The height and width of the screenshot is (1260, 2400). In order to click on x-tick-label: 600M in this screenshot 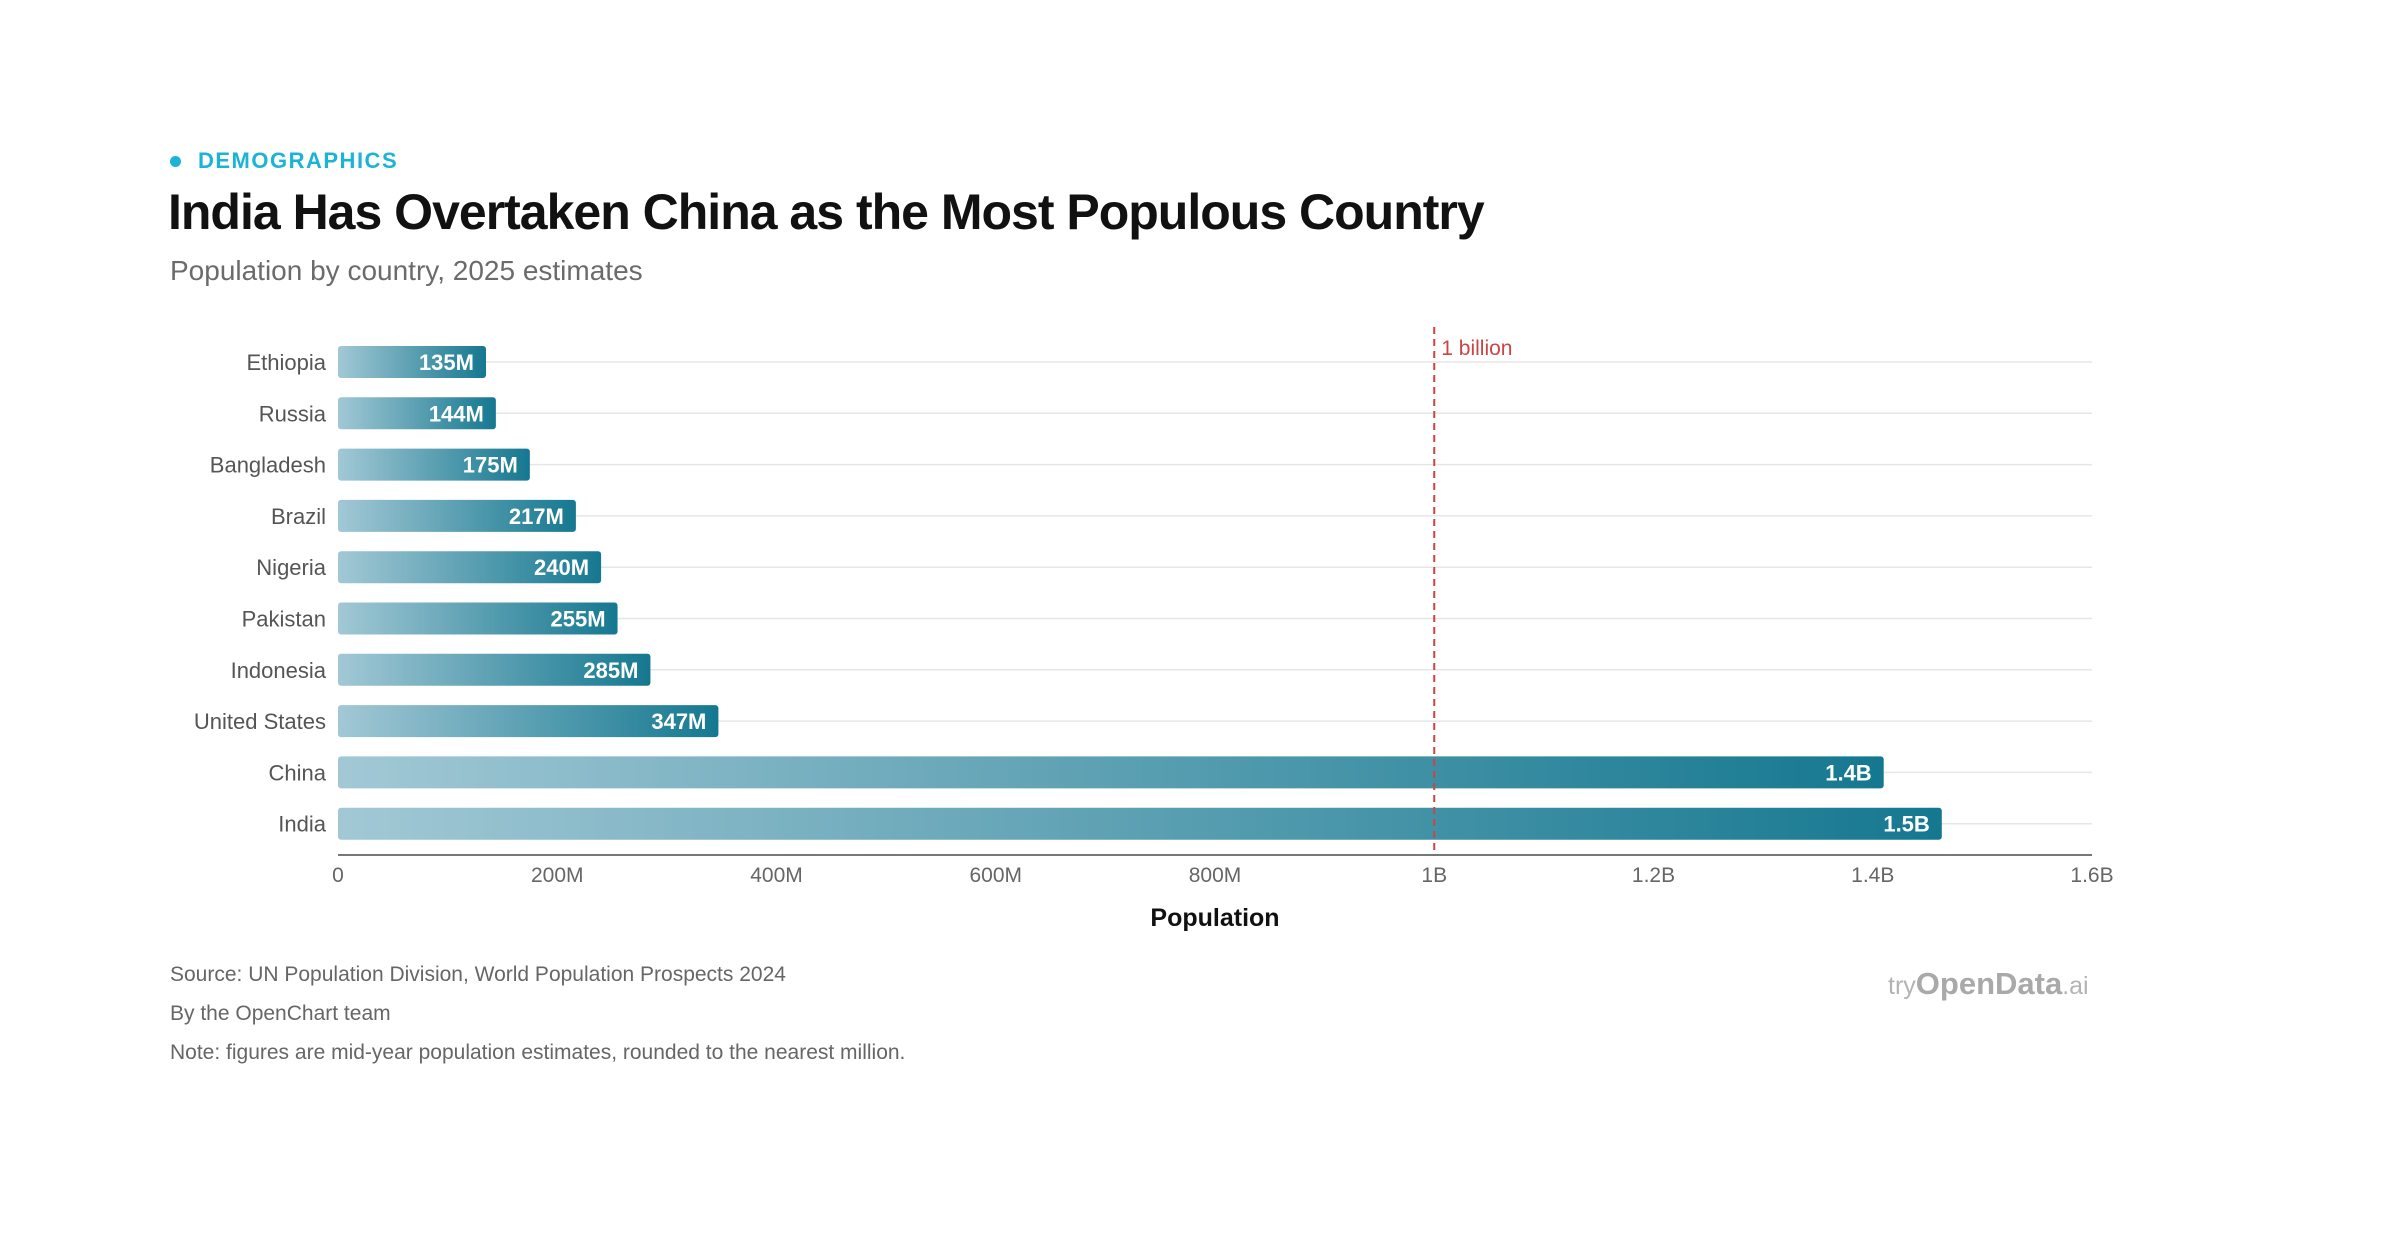, I will do `click(995, 875)`.